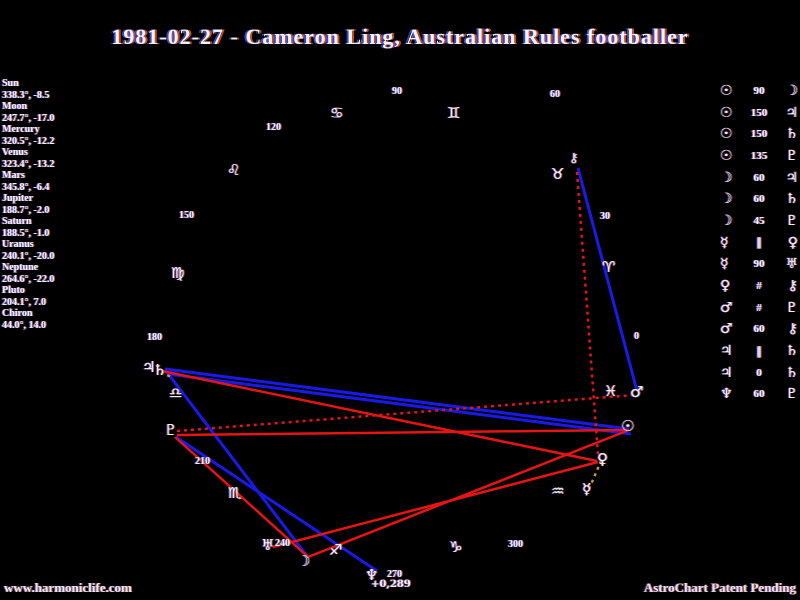 This screenshot has height=600, width=800. I want to click on degree-label-300: 300, so click(515, 544).